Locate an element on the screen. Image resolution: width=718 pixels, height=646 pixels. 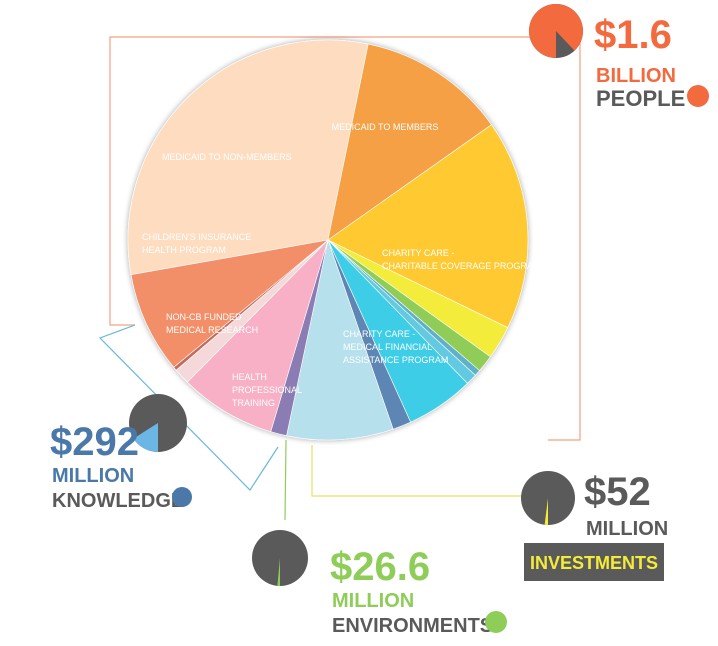
environments-callout: $26.6 MILLION ENVIRONMENTS is located at coordinates (379, 583).